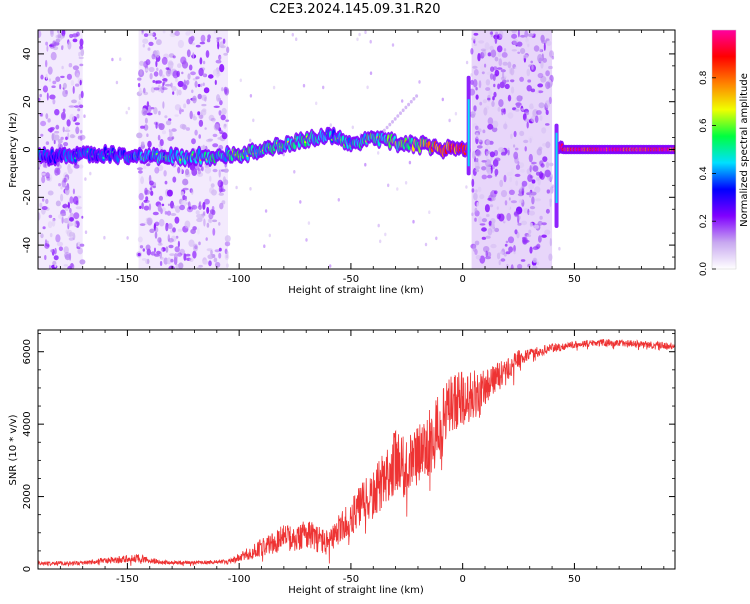  I want to click on colorbar-label: Normalized spectral amplitude, so click(744, 150).